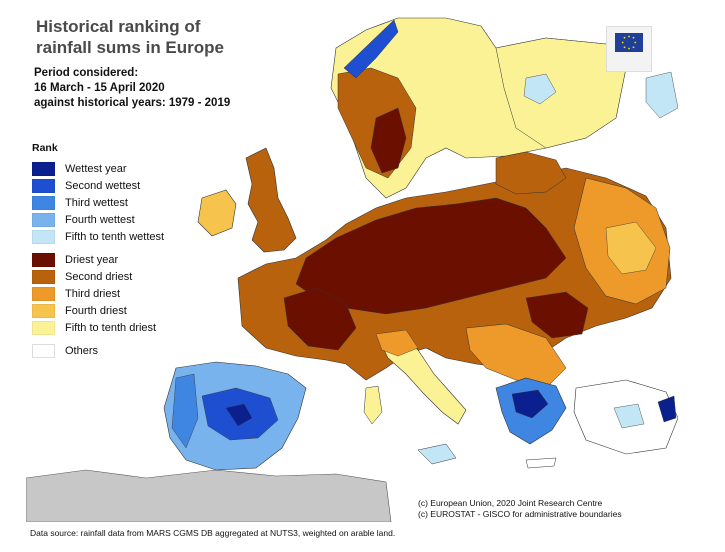 This screenshot has height=552, width=725. I want to click on legend-item-others: Others, so click(98, 350).